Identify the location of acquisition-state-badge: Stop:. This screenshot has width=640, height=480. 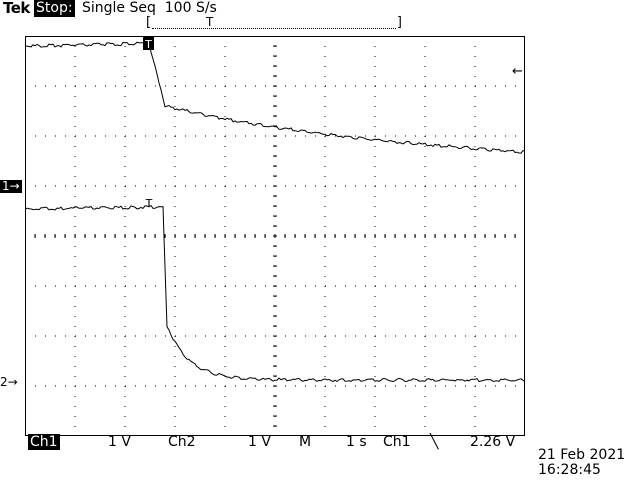
(54, 8).